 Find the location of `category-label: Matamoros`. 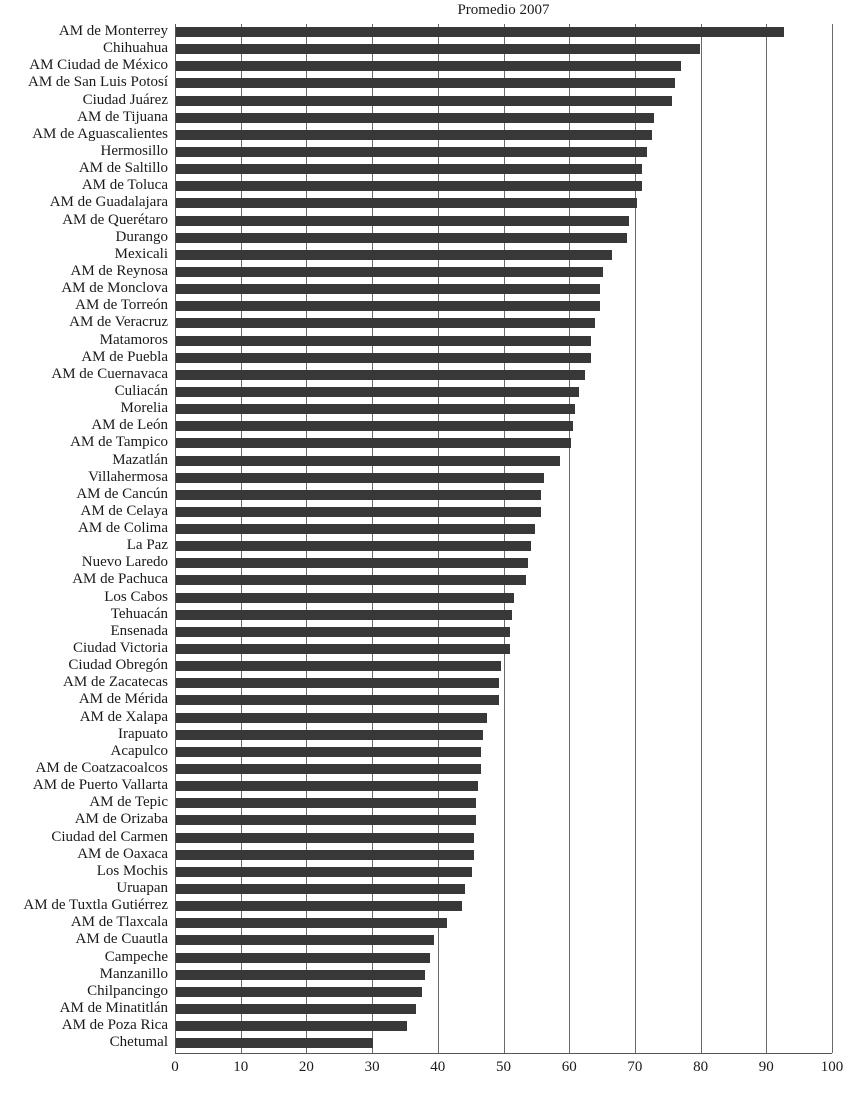

category-label: Matamoros is located at coordinates (133, 339).